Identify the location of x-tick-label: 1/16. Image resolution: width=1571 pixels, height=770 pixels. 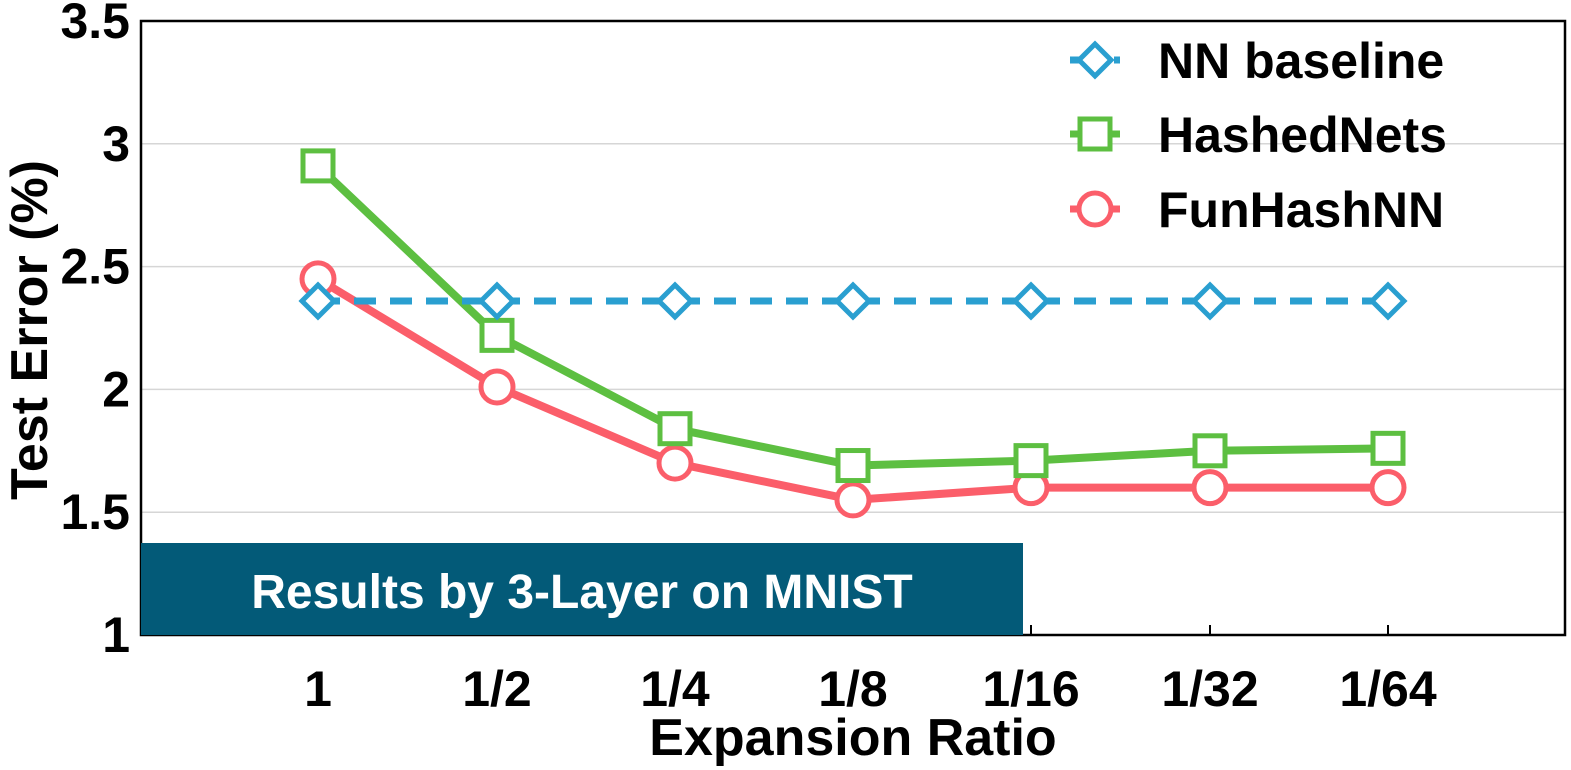
(1030, 689).